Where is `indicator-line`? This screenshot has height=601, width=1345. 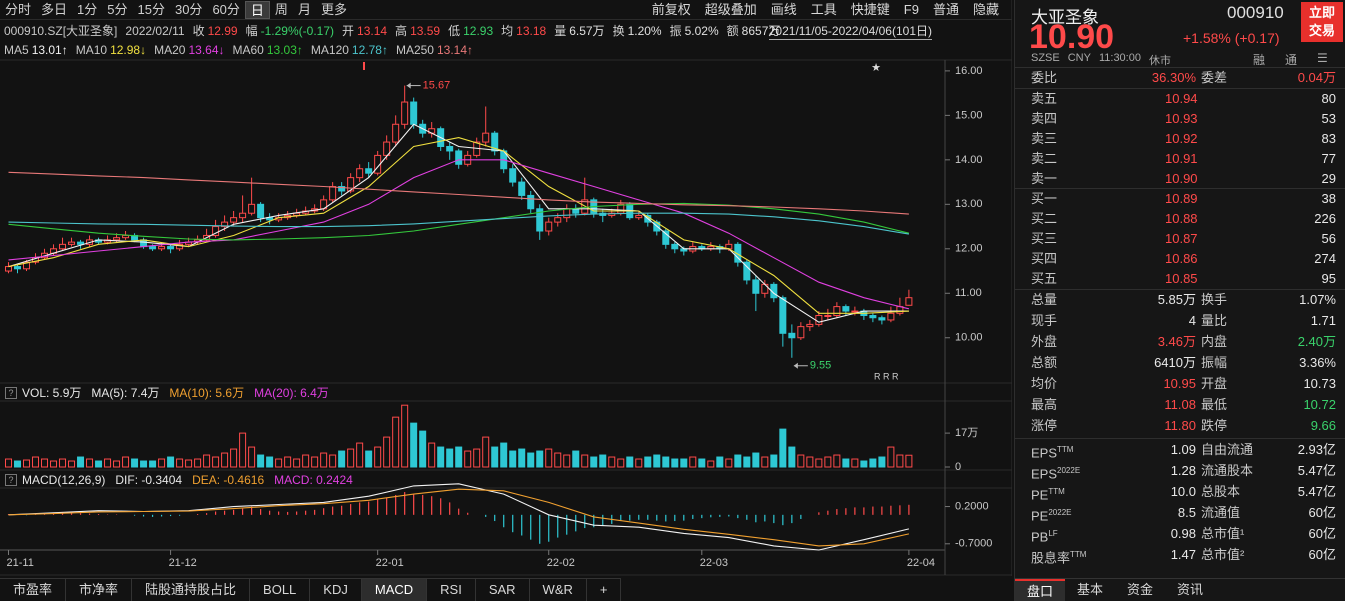 indicator-line is located at coordinates (458, 223).